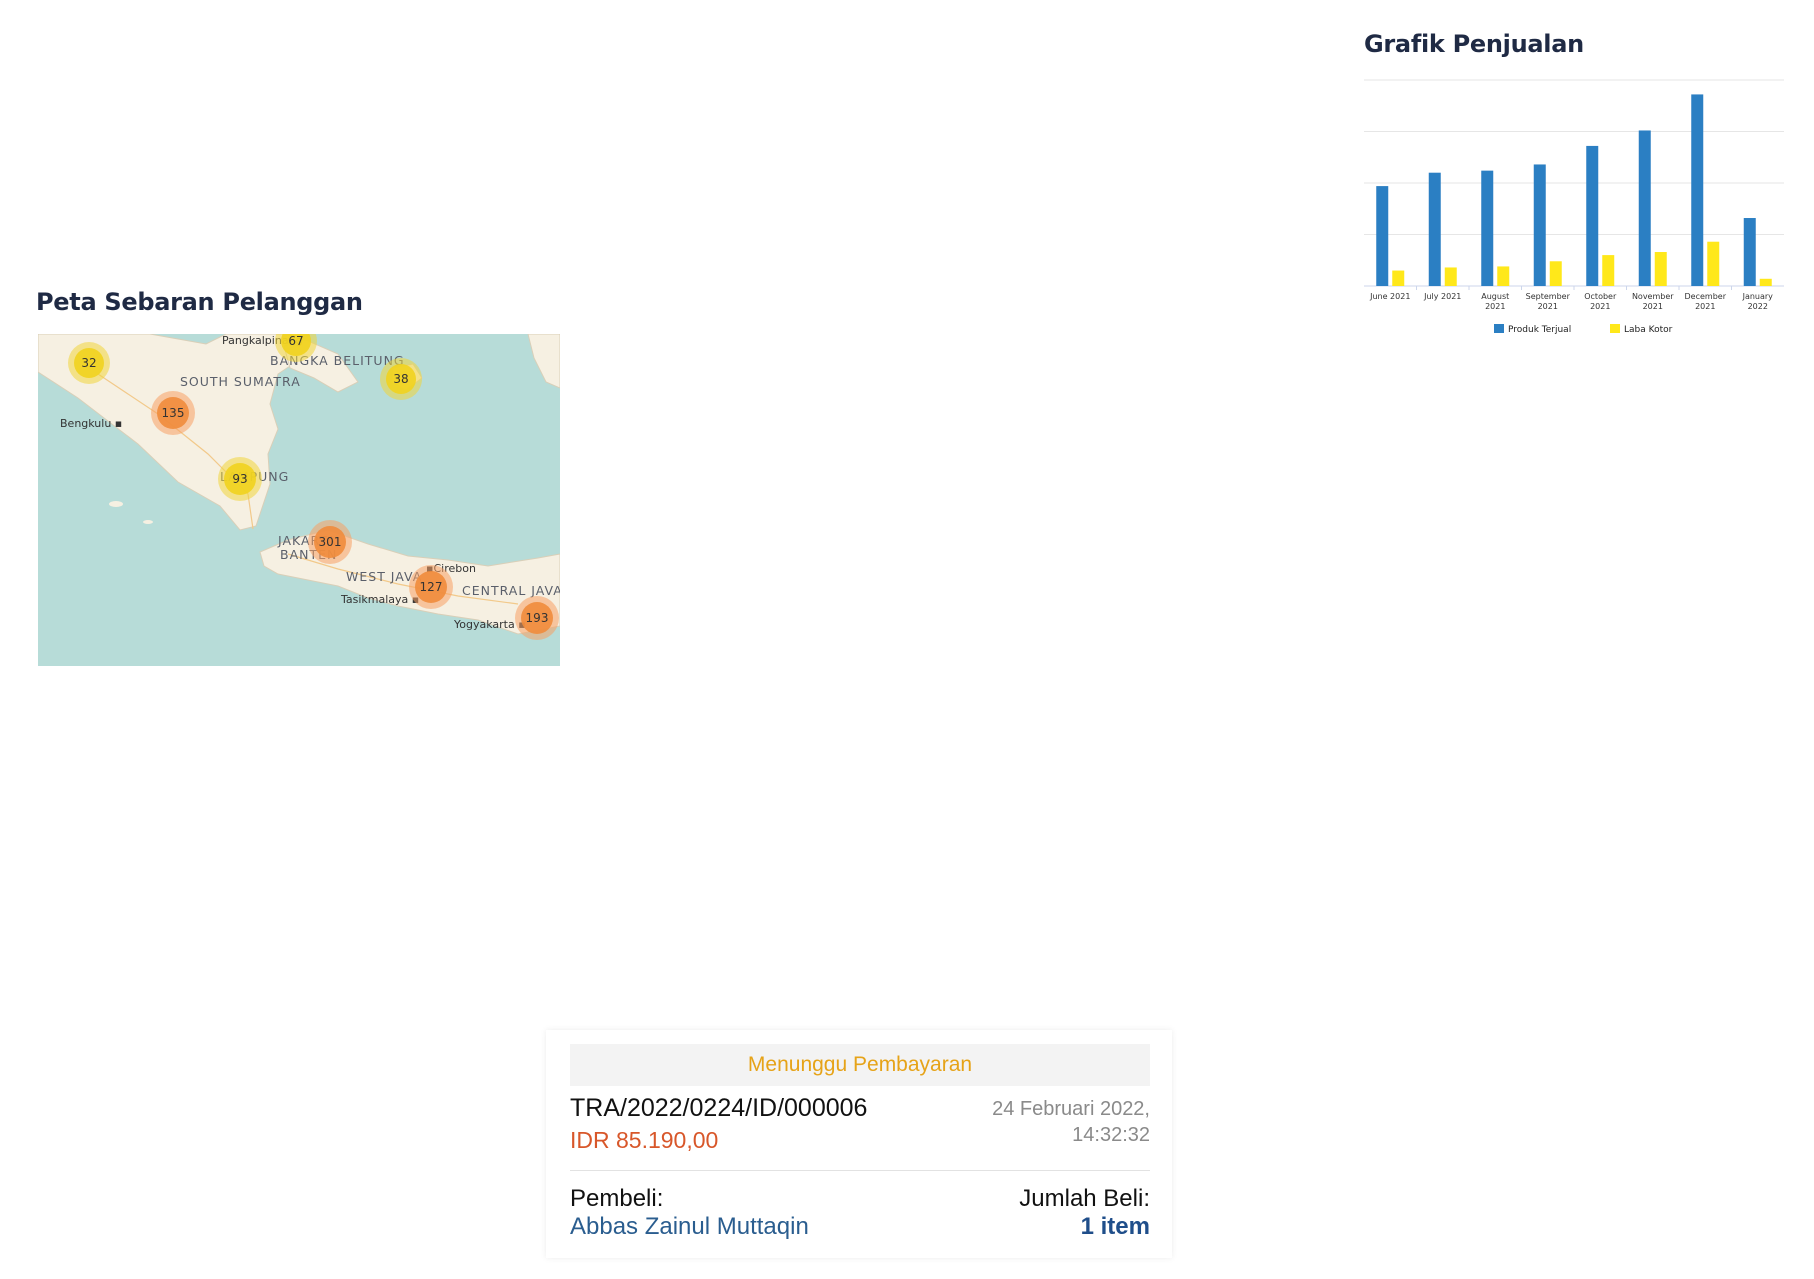 Image resolution: width=1814 pixels, height=1279 pixels. I want to click on quantity-value: 1 item, so click(1115, 1226).